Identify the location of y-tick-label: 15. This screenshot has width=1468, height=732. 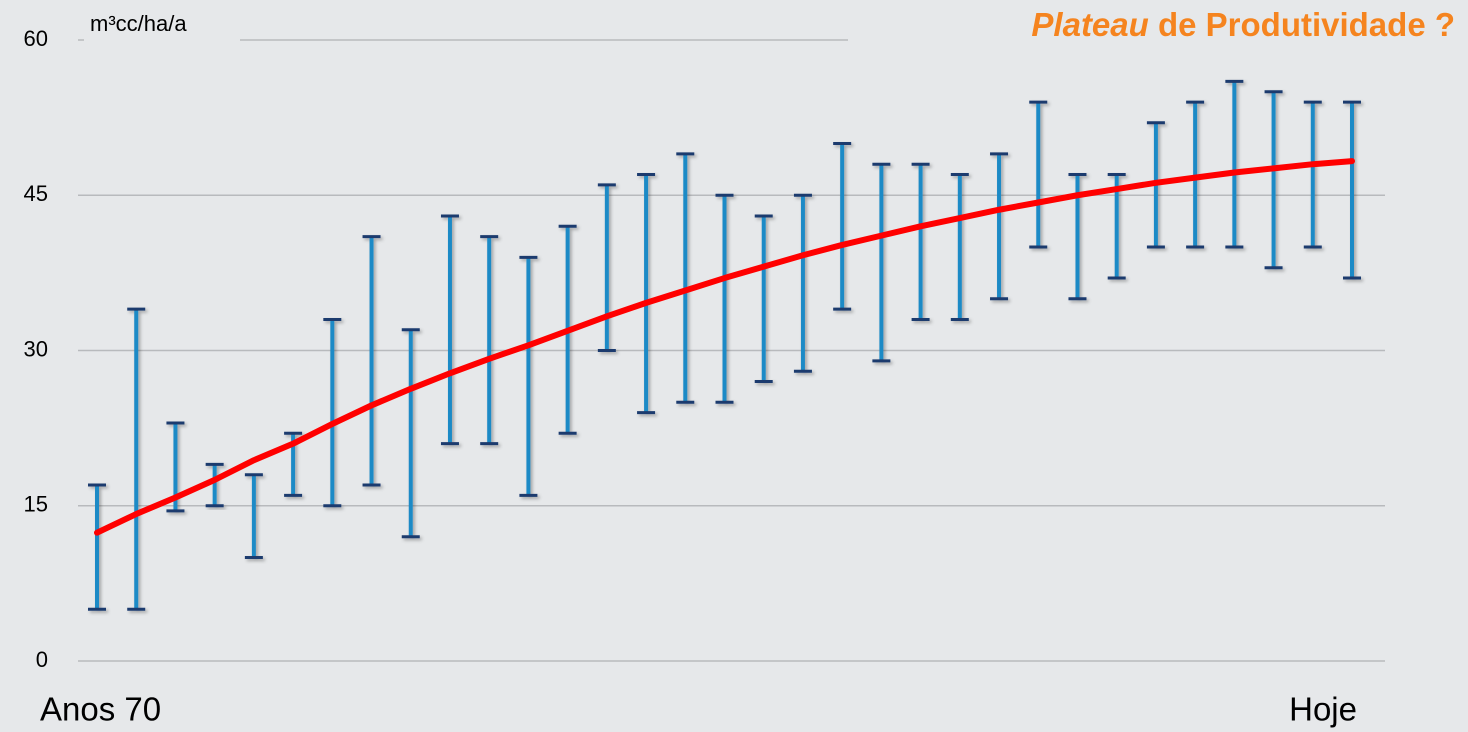
(36, 504).